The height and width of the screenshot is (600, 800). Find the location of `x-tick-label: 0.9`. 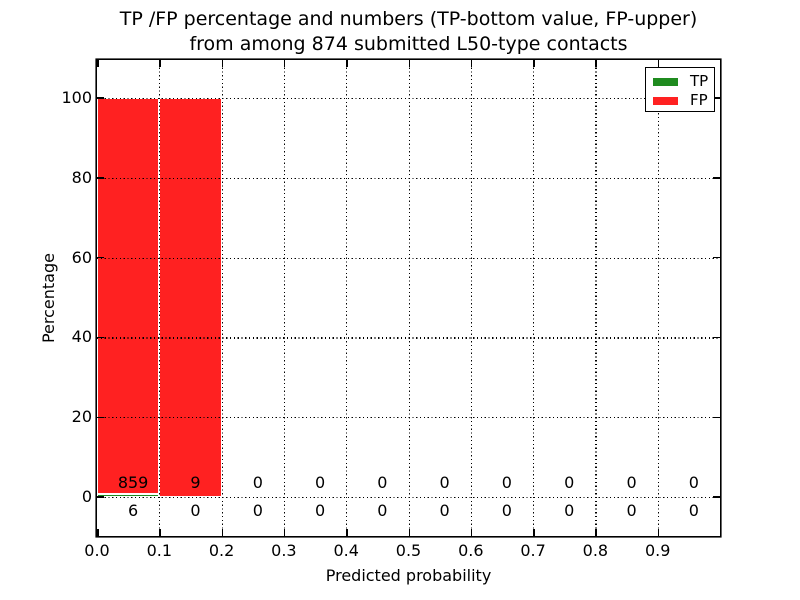

x-tick-label: 0.9 is located at coordinates (657, 550).